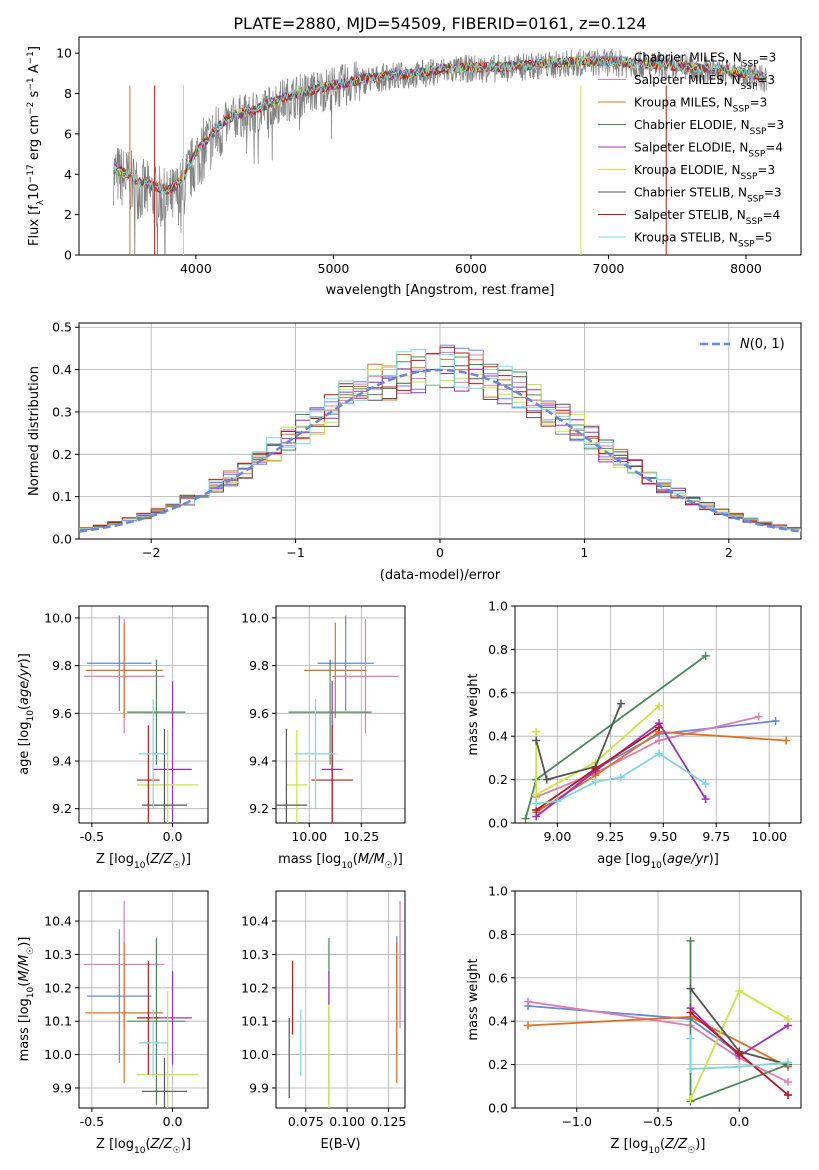 The height and width of the screenshot is (1170, 819). Describe the element at coordinates (389, 1121) in the screenshot. I see `x-tick-label: 0.125` at that location.